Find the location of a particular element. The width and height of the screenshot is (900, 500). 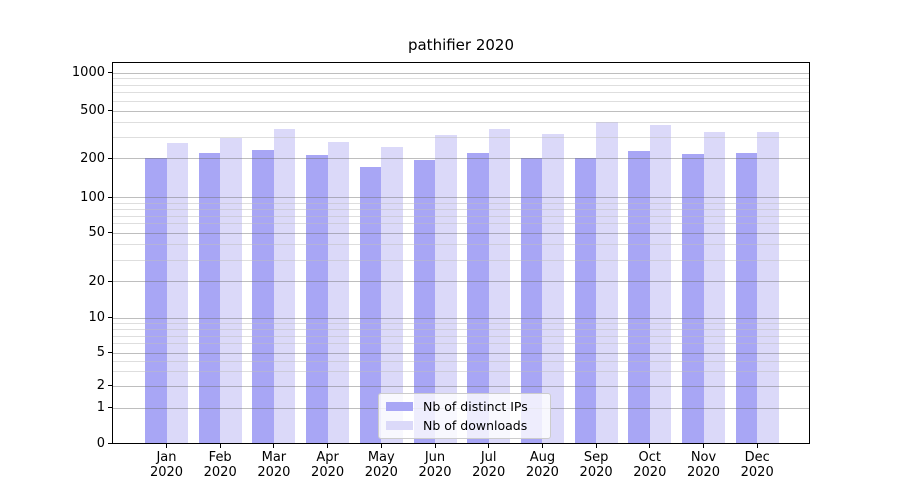

x-tick-label: Aug 2020 is located at coordinates (542, 465).